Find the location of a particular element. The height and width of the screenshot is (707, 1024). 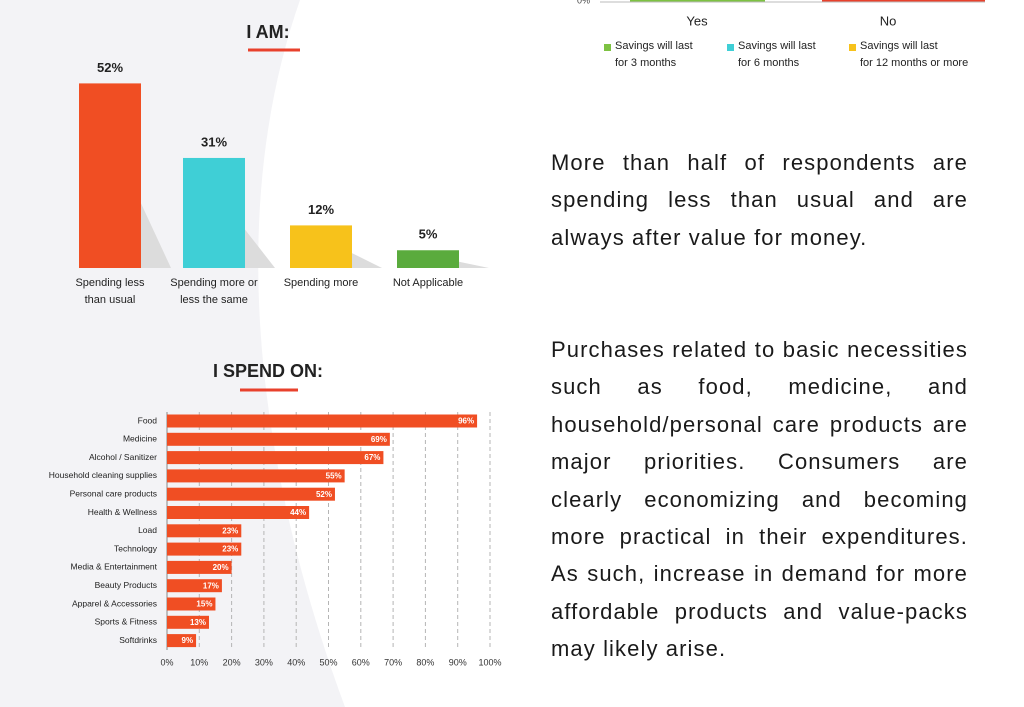

x-tick-label: Spending less than usual is located at coordinates (110, 291).